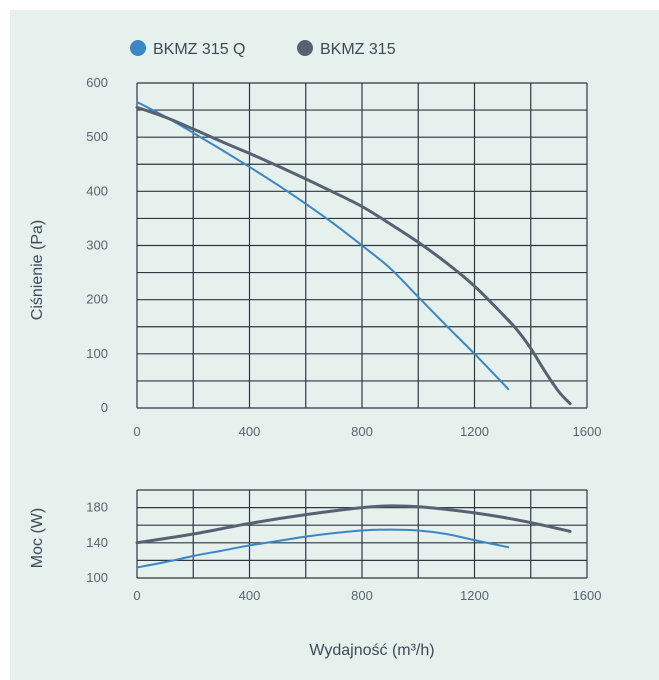  I want to click on x-axis-title: Wydajność (m³/h), so click(371, 650).